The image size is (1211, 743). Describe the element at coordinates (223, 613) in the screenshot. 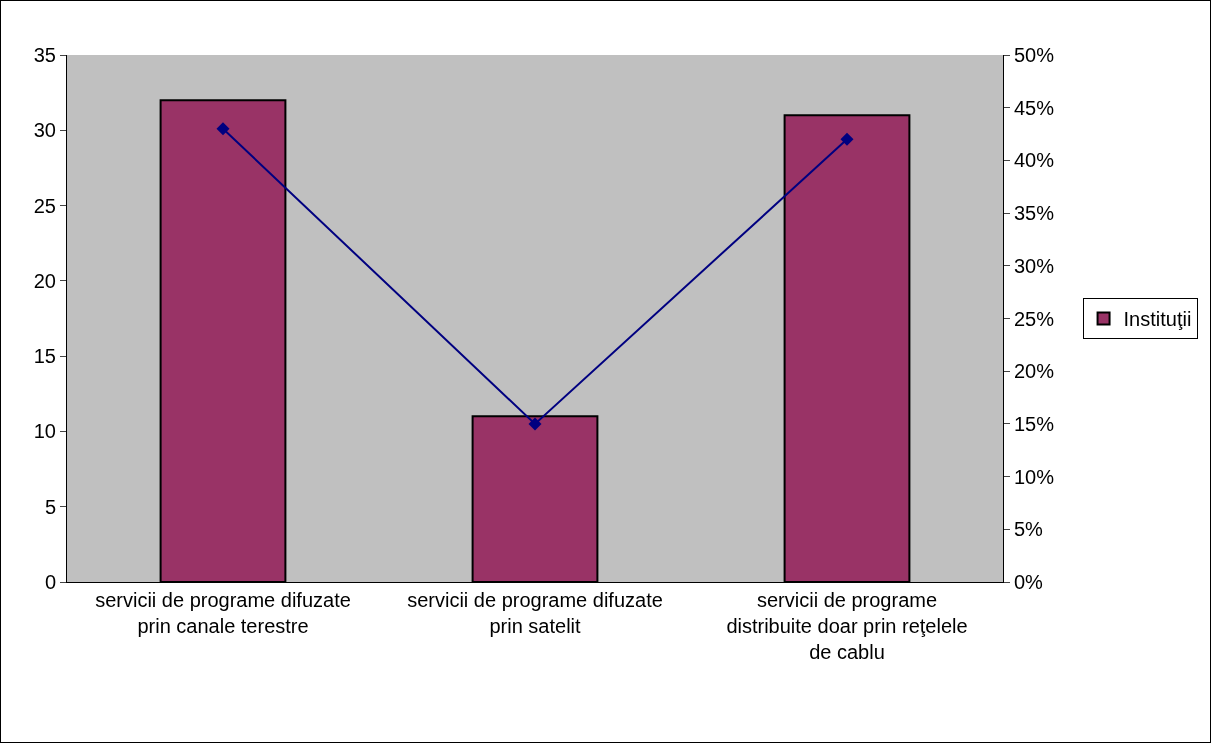

I see `x-tick-label: servicii de programe difuzate prin canale terestre` at that location.